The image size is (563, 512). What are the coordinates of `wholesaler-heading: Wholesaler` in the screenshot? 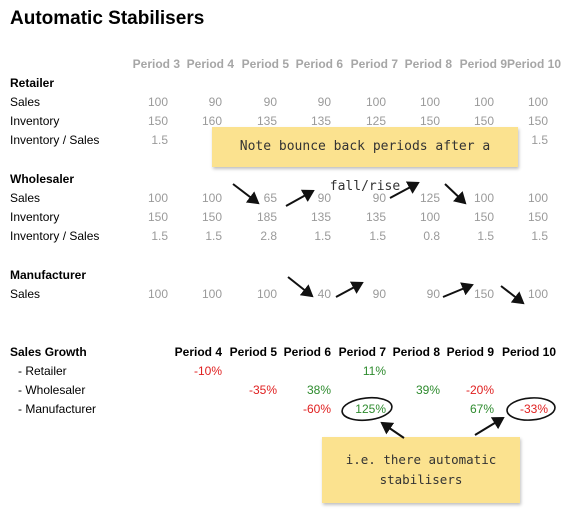 It's located at (42, 179).